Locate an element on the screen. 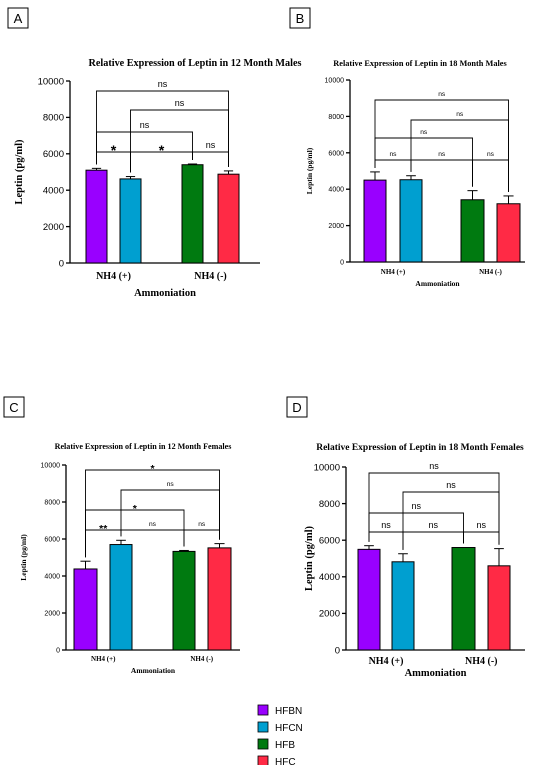 This screenshot has height=765, width=550. panel-label: B is located at coordinates (300, 18).